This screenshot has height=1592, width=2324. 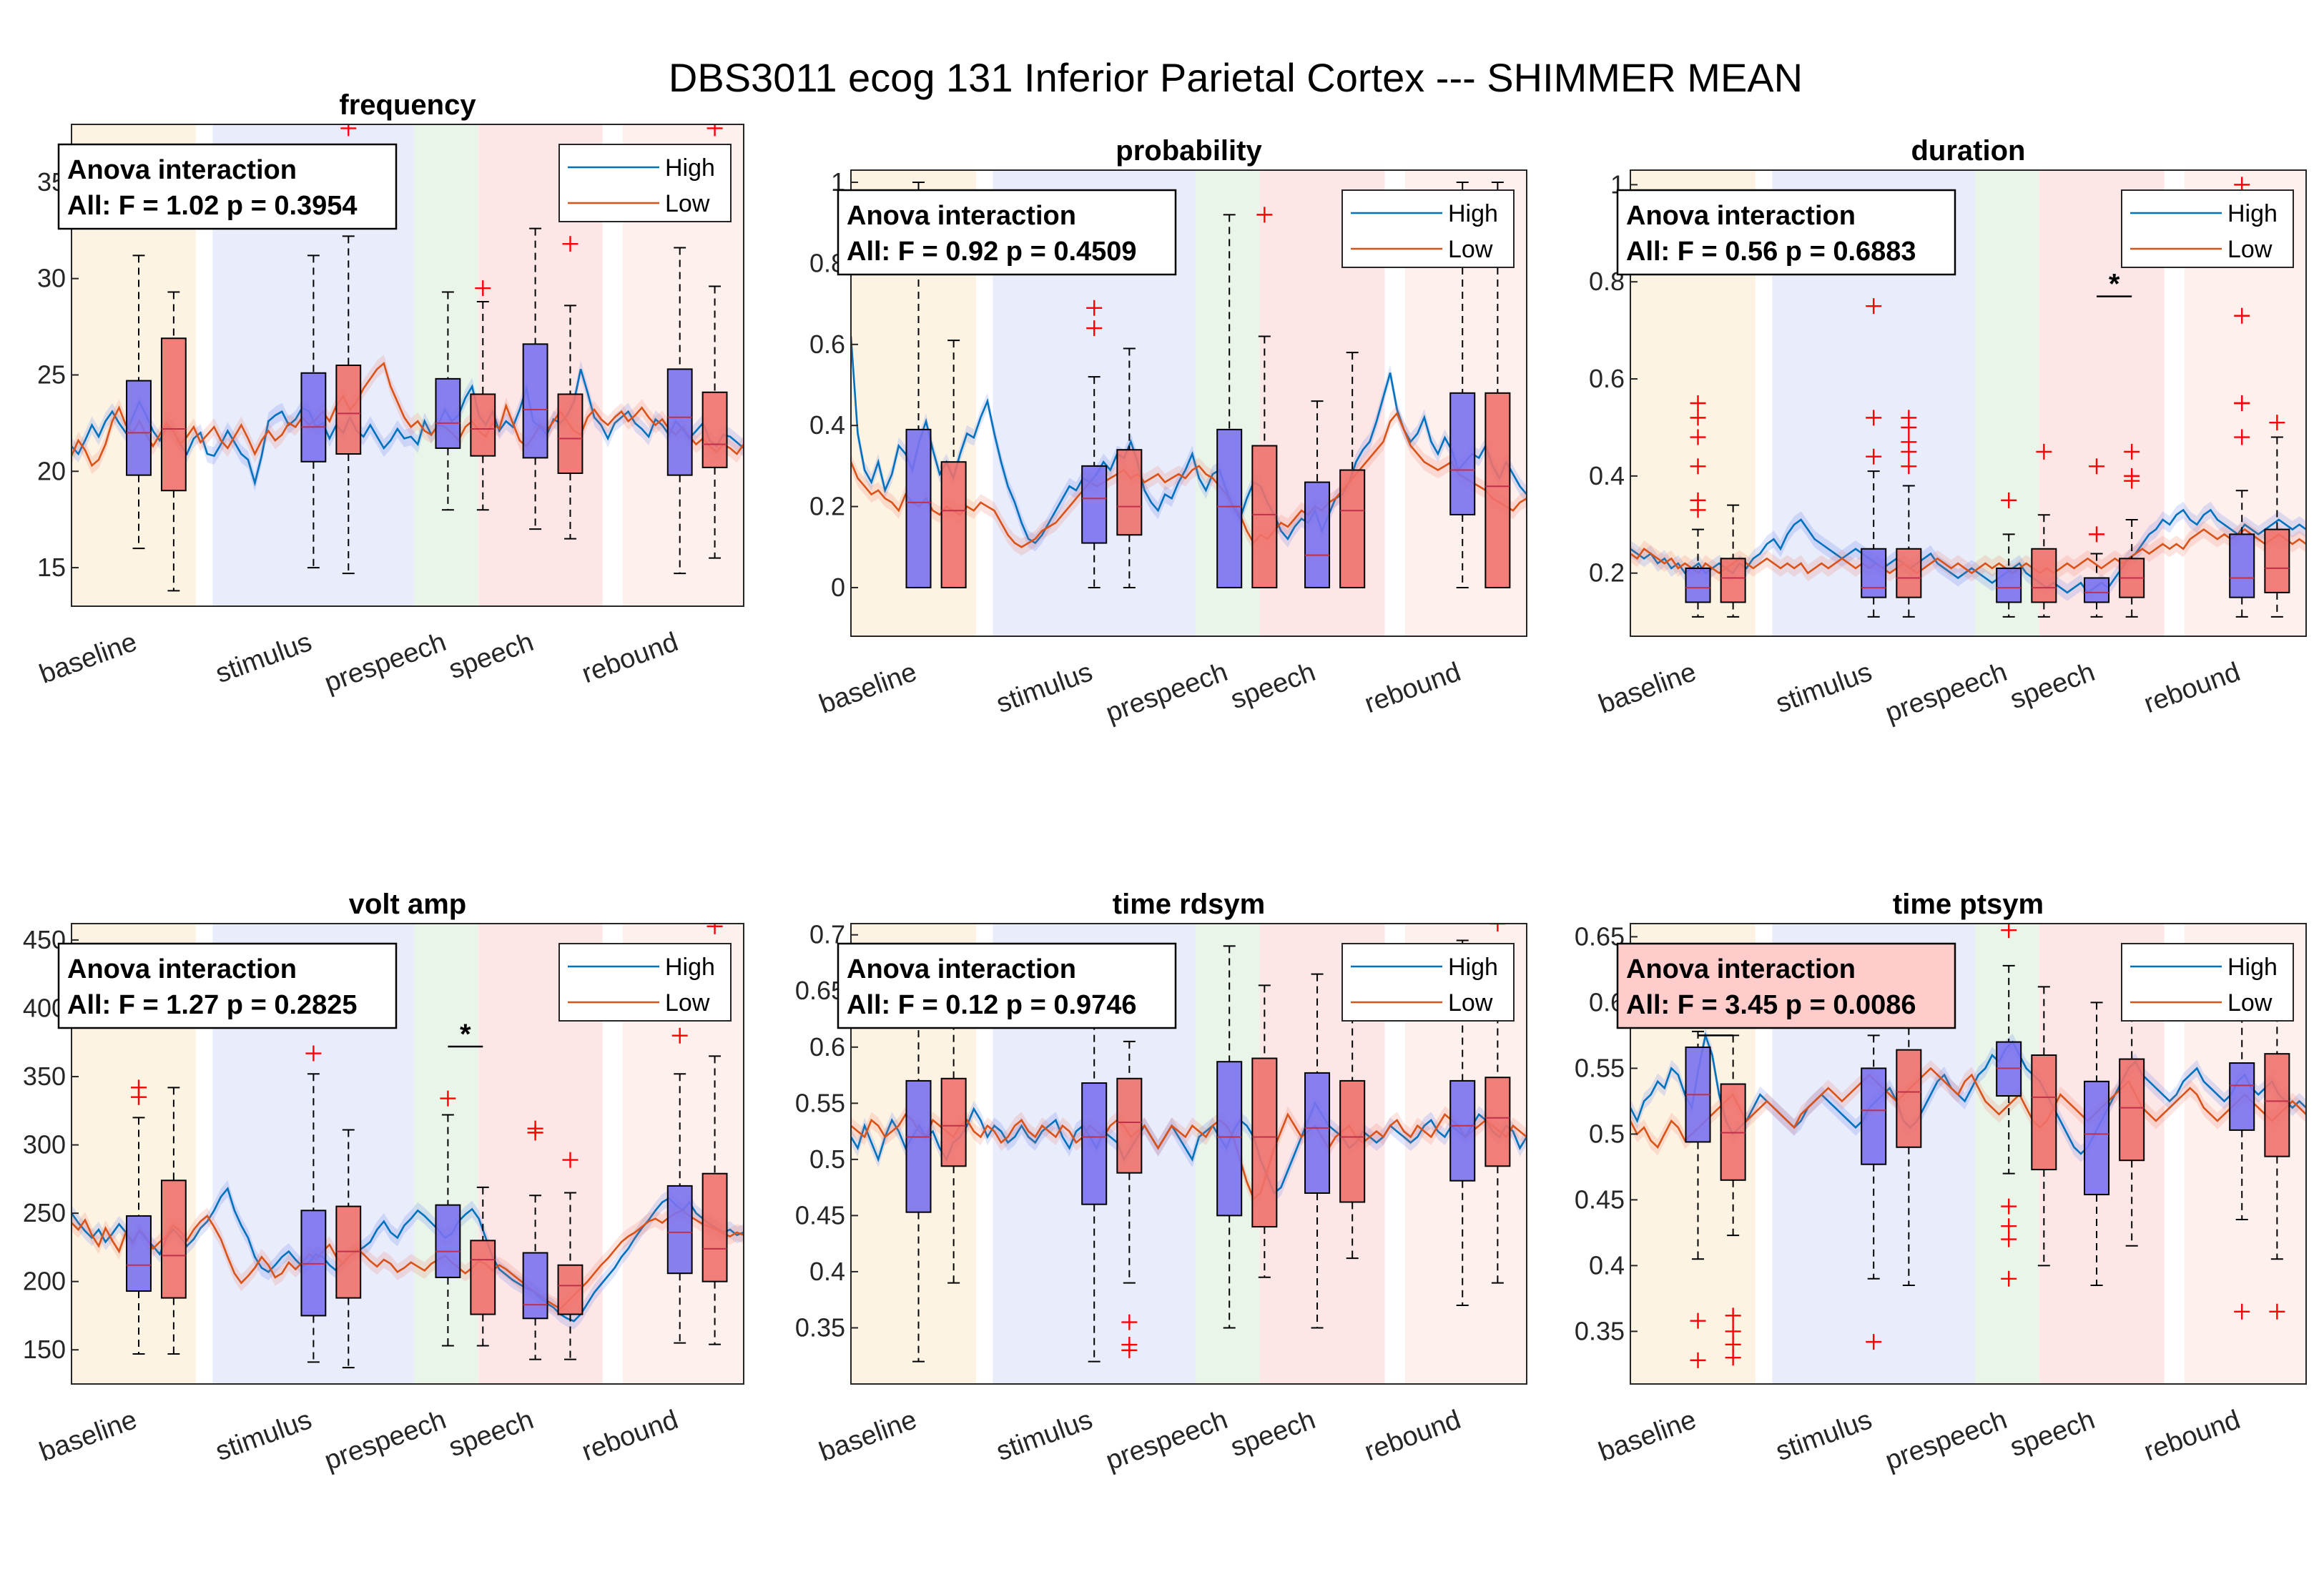 What do you see at coordinates (44, 1145) in the screenshot?
I see `y-tick-label: 300` at bounding box center [44, 1145].